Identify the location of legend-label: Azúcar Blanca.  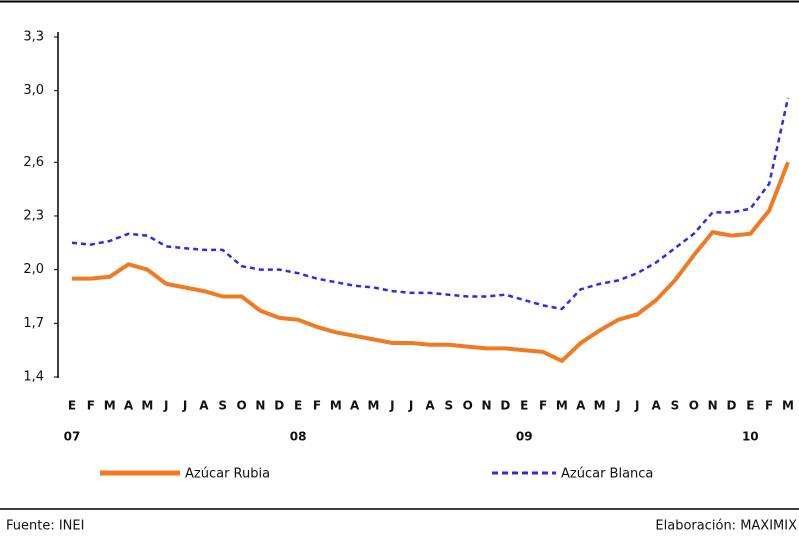
(607, 474).